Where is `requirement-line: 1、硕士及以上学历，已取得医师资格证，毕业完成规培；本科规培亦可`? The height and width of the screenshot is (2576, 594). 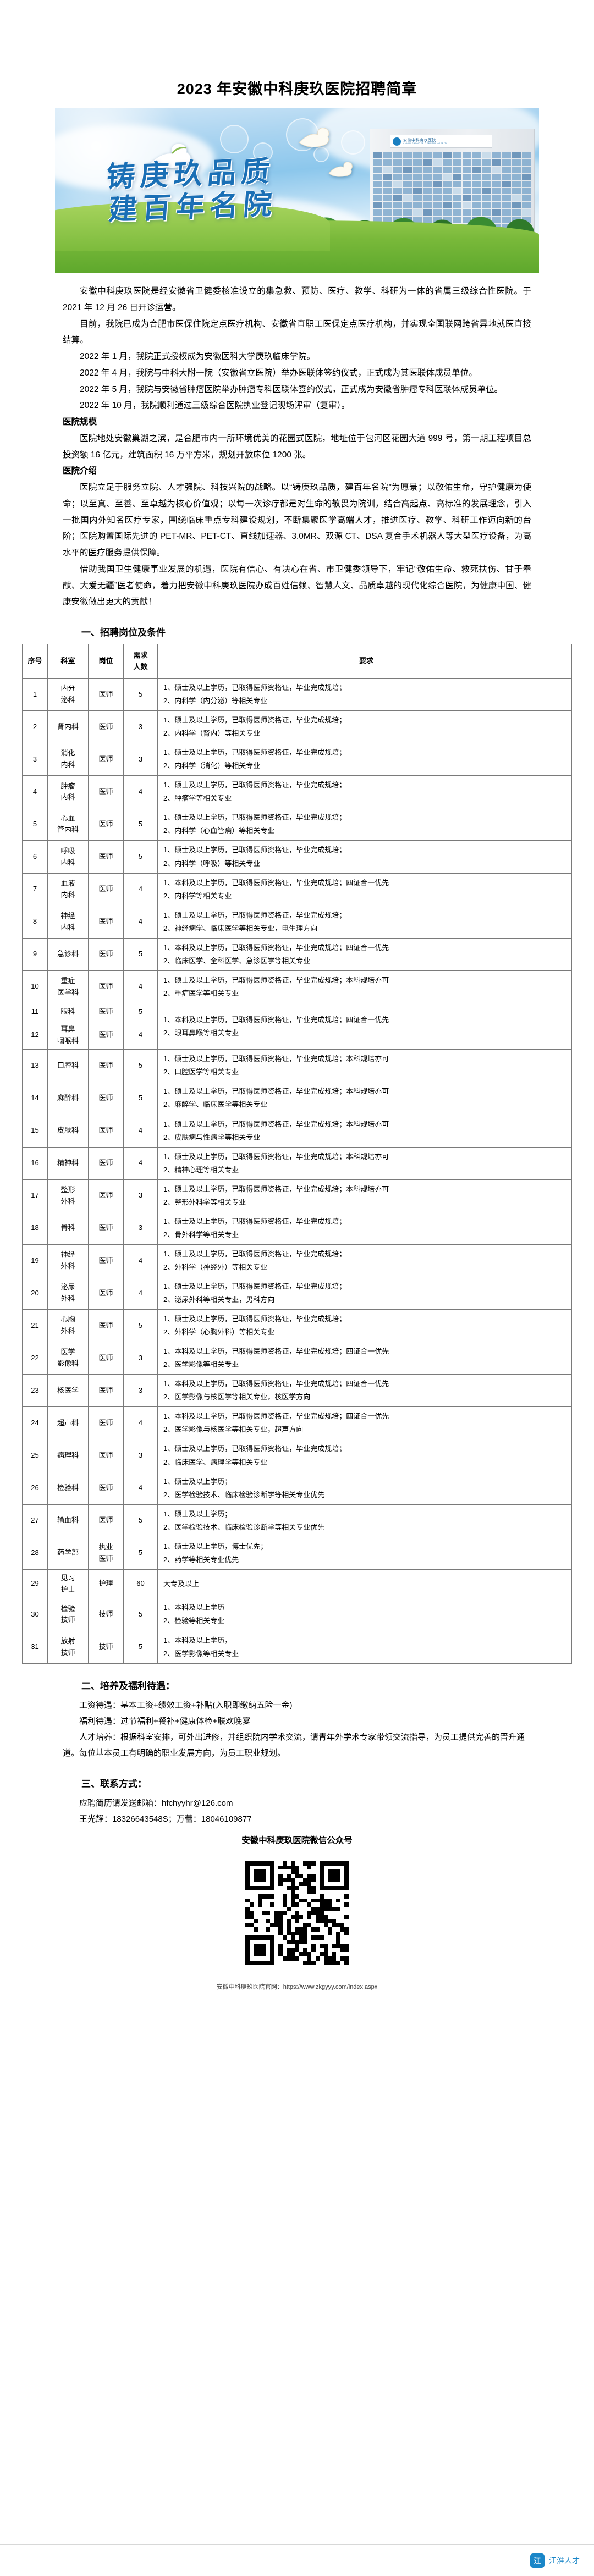 requirement-line: 1、硕士及以上学历，已取得医师资格证，毕业完成规培；本科规培亦可 is located at coordinates (276, 979).